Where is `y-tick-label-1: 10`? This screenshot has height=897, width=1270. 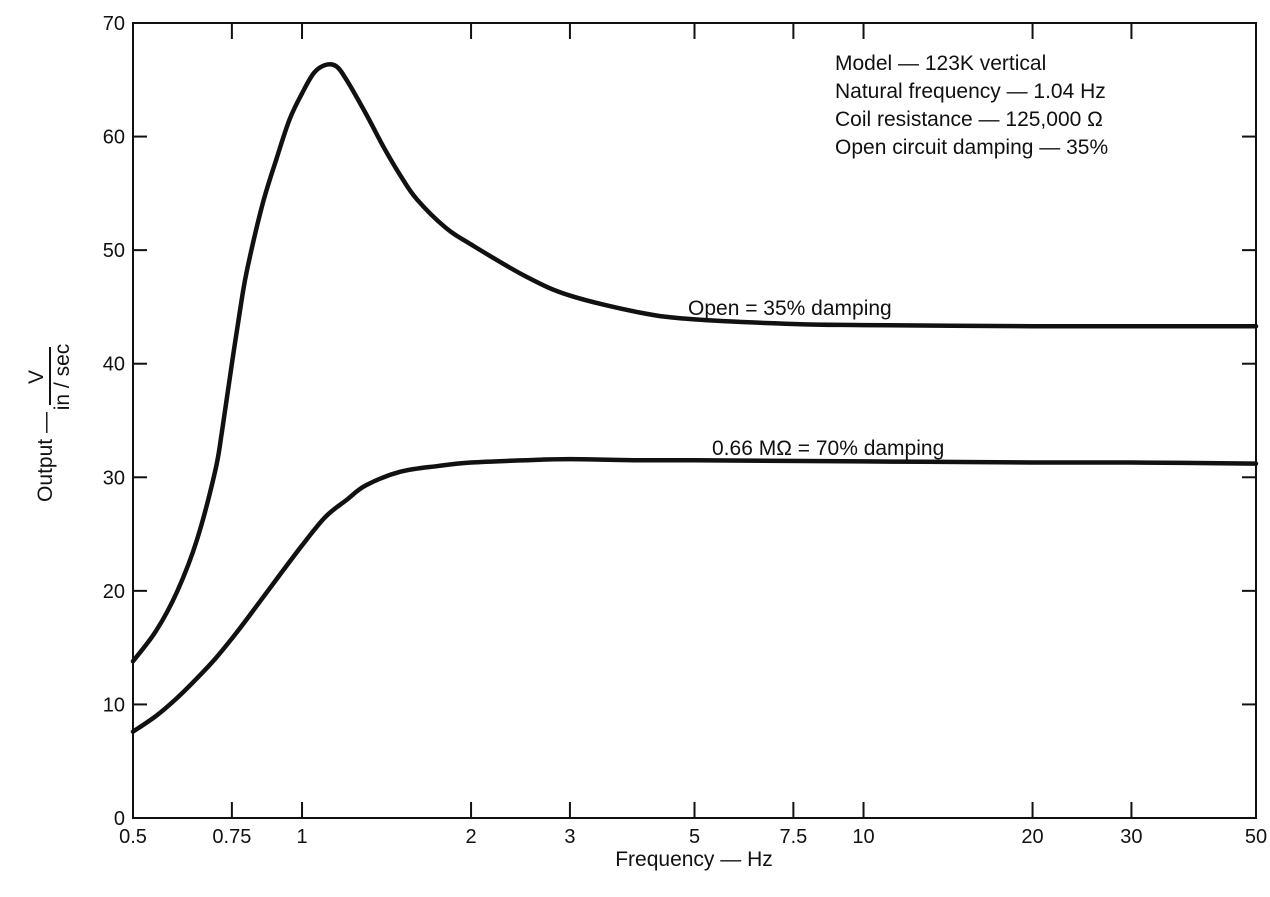
y-tick-label-1: 10 is located at coordinates (114, 705).